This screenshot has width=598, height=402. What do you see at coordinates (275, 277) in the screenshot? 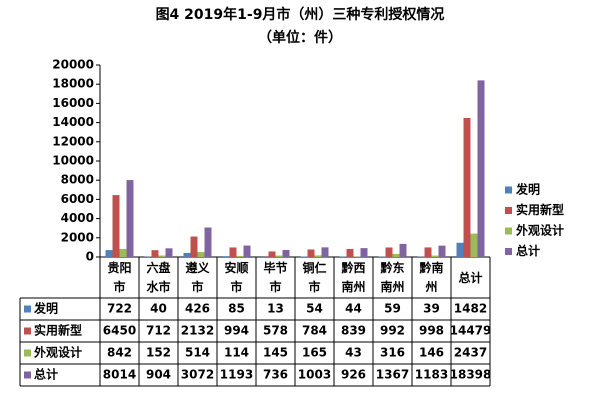
I see `x-tick-label: 毕节市` at bounding box center [275, 277].